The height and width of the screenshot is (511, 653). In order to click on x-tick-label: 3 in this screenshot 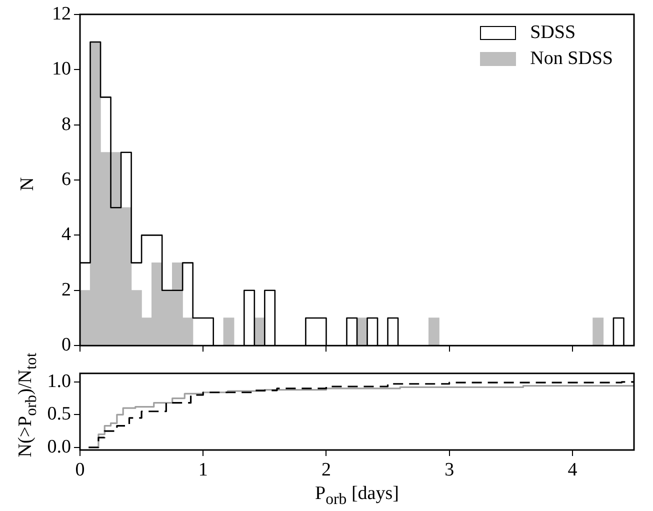, I will do `click(449, 469)`.